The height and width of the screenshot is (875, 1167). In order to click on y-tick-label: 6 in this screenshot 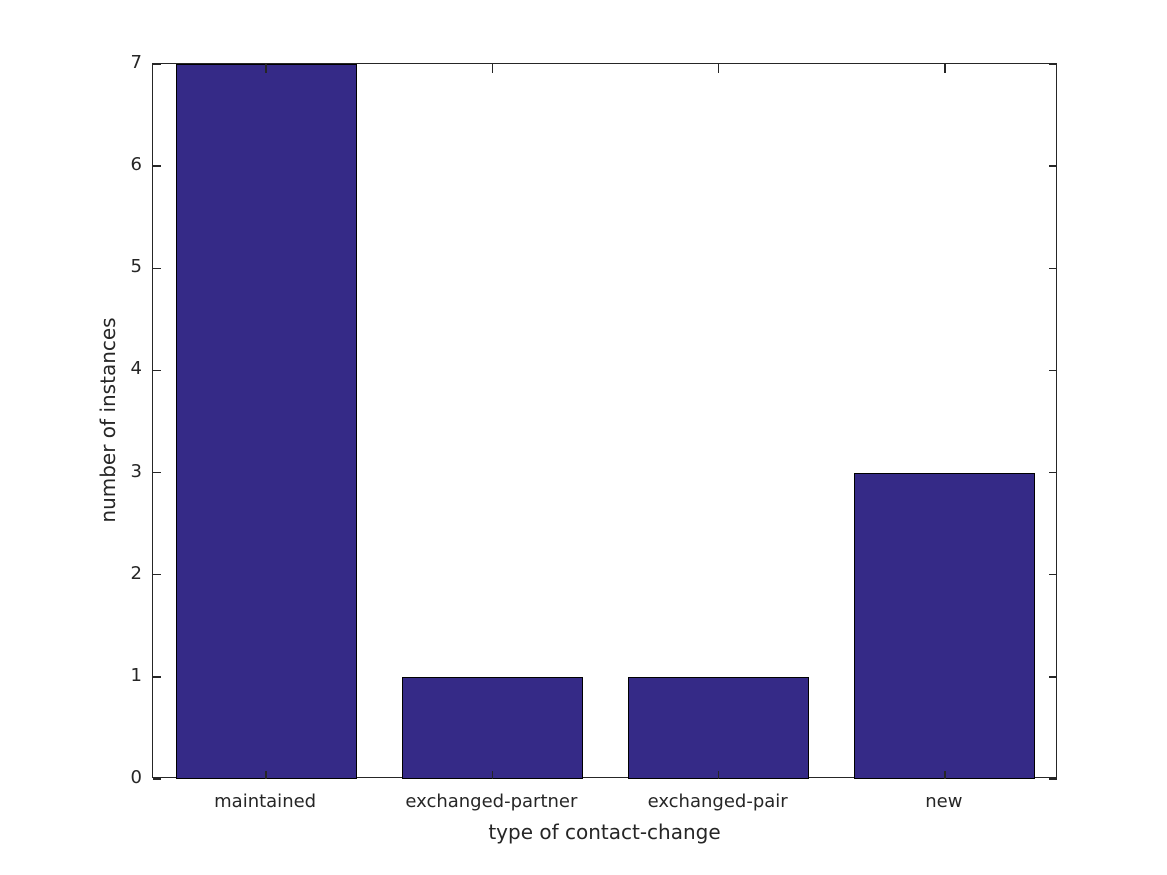, I will do `click(136, 165)`.